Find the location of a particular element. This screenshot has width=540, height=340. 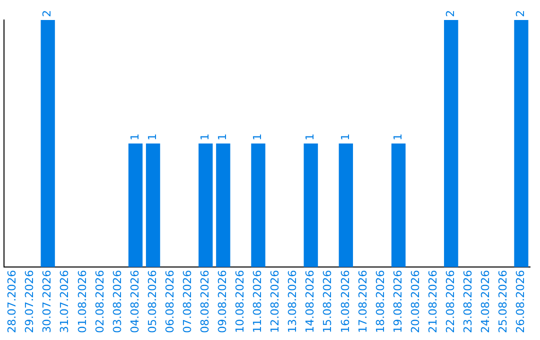

x-tick-label: 13.08.2026 is located at coordinates (293, 302).